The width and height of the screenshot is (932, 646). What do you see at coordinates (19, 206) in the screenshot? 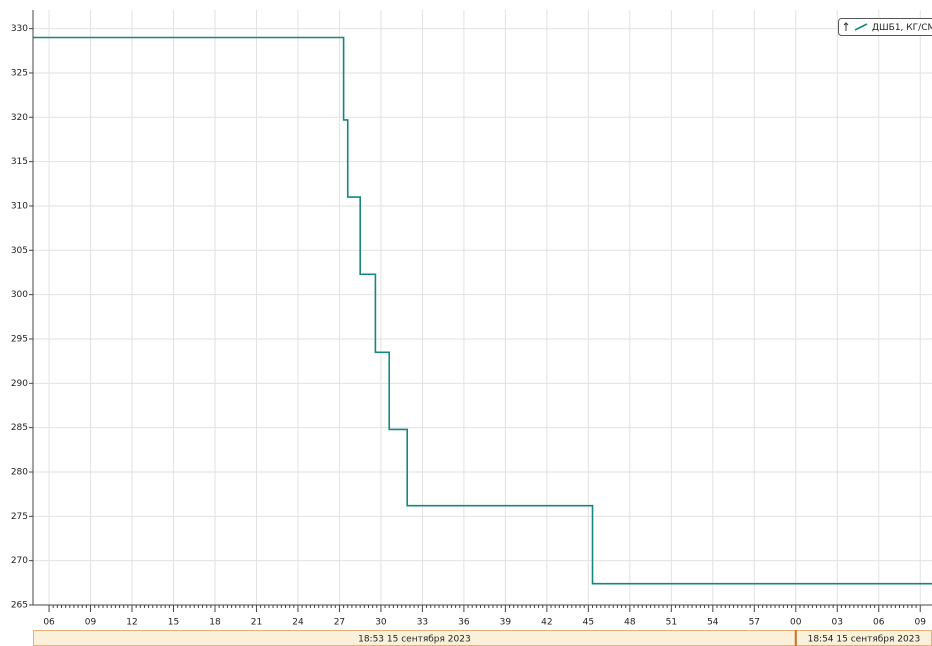
I see `y-tick-label: 310` at bounding box center [19, 206].